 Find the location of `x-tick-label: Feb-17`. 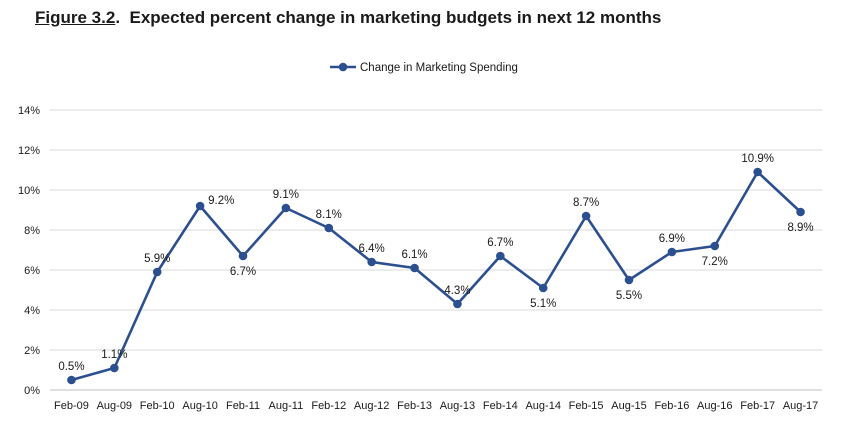

x-tick-label: Feb-17 is located at coordinates (757, 406).